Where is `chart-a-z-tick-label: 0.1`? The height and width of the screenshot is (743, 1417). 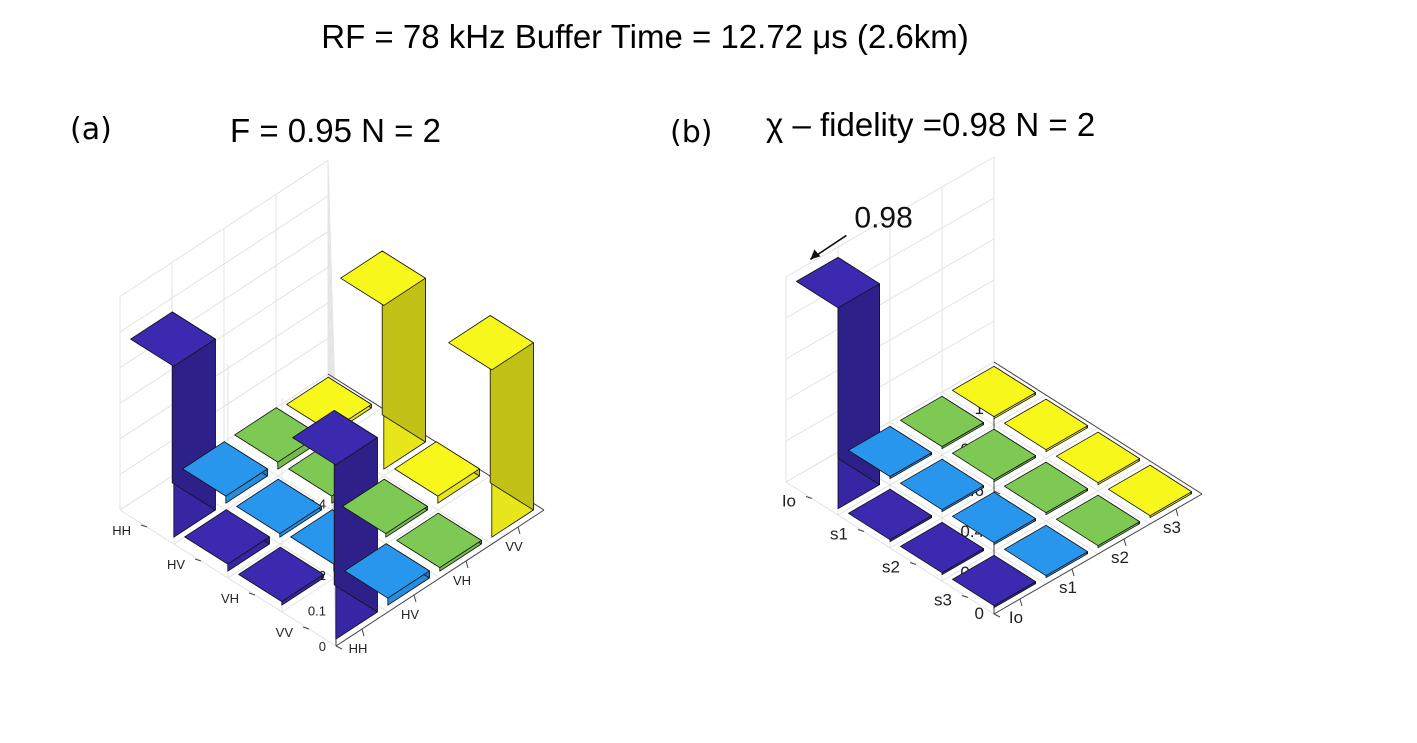 chart-a-z-tick-label: 0.1 is located at coordinates (317, 610).